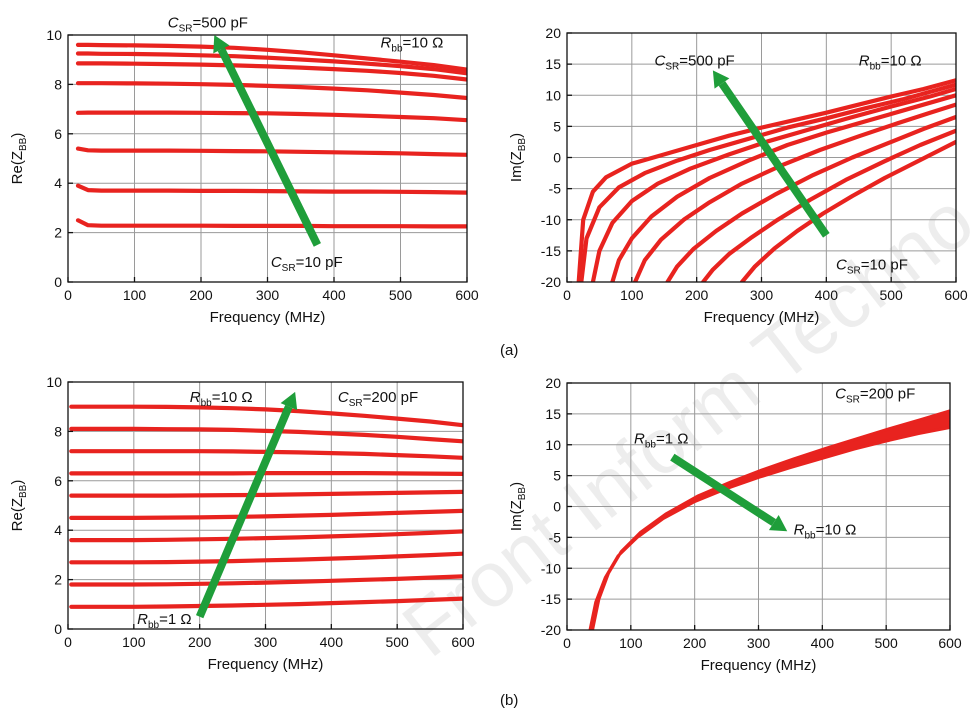 This screenshot has width=972, height=714. I want to click on annotation-3: Rbb=10 Ω, so click(825, 531).